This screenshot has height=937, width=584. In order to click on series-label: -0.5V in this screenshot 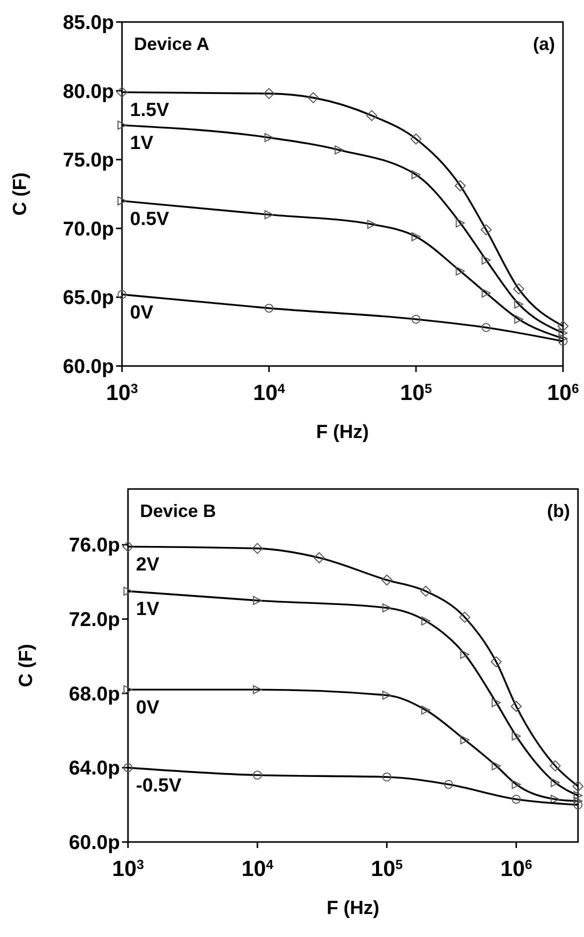, I will do `click(159, 786)`.